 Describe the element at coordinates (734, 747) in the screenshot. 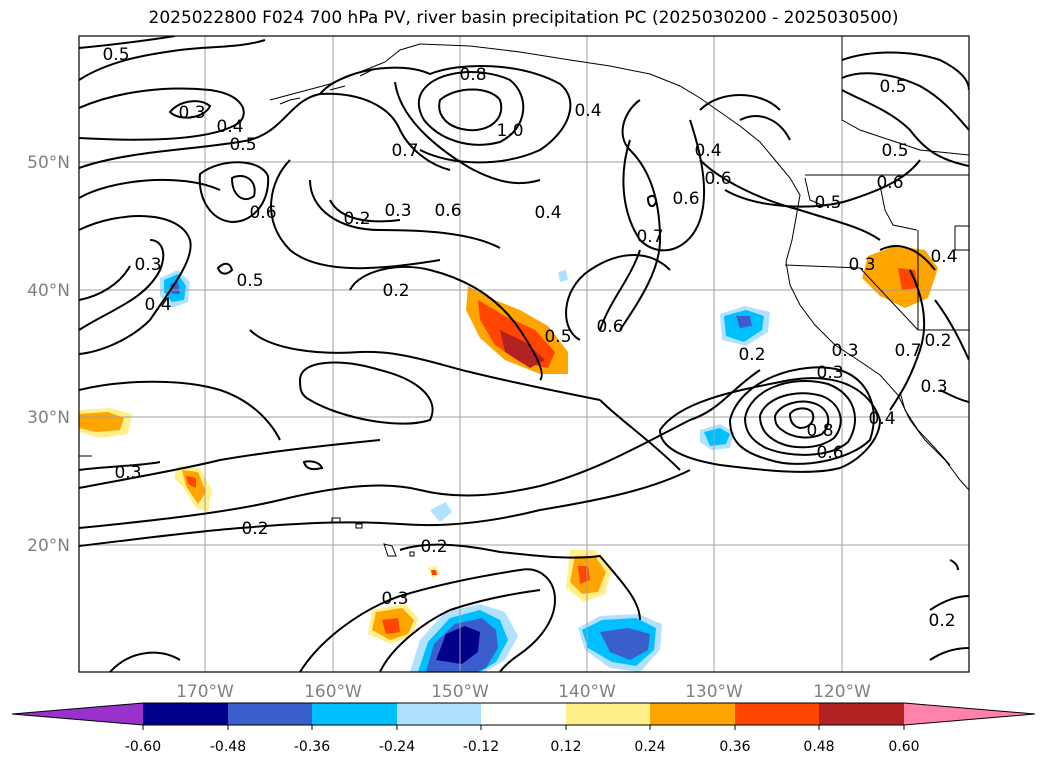

I see `colorbar-tick-label: 0.36` at that location.